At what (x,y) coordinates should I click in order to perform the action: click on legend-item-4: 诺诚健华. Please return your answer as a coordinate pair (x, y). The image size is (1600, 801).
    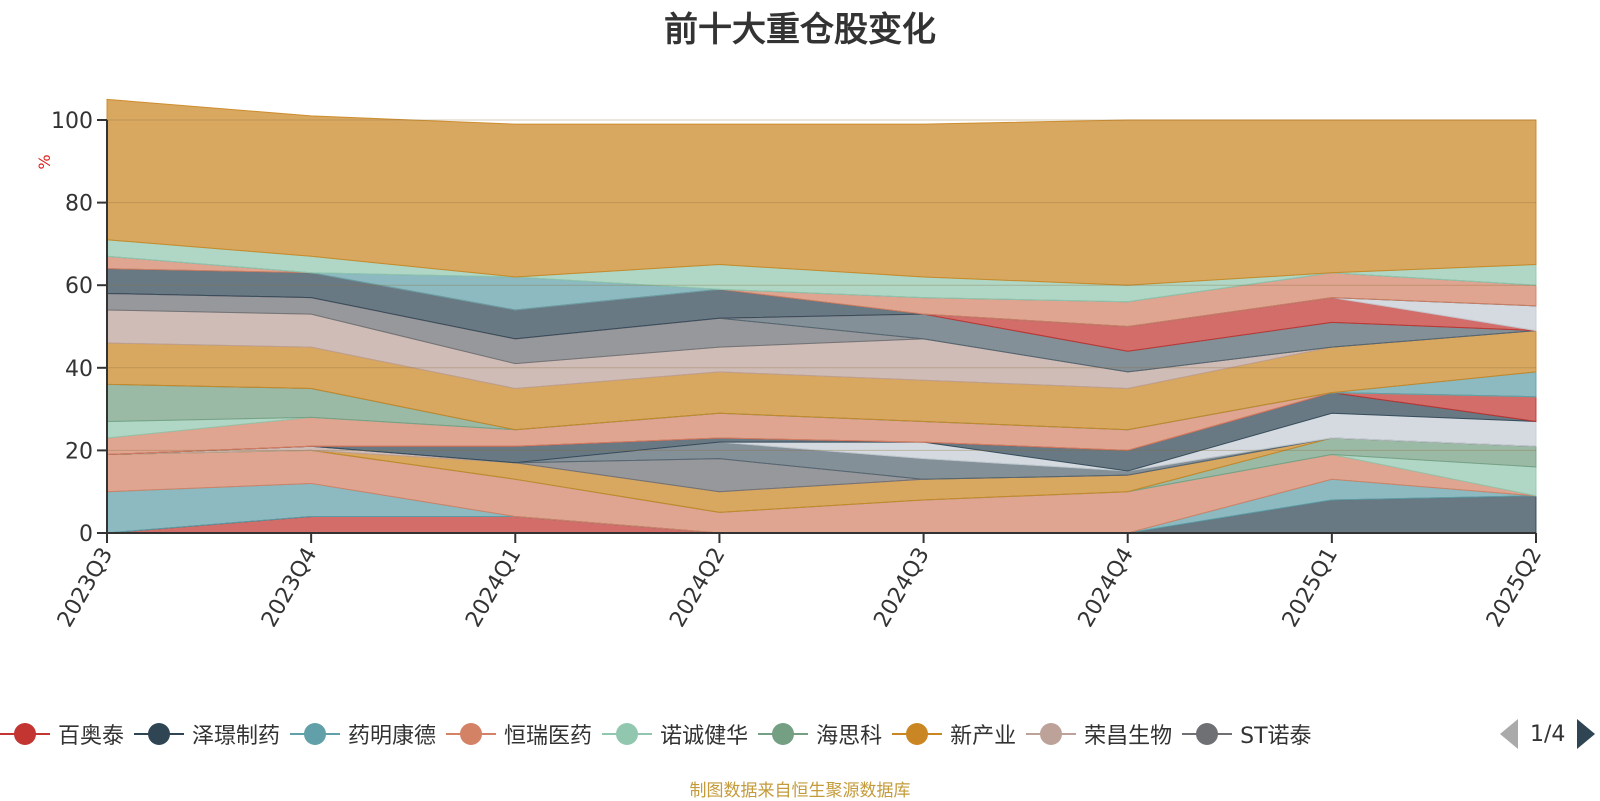
    Looking at the image, I should click on (675, 734).